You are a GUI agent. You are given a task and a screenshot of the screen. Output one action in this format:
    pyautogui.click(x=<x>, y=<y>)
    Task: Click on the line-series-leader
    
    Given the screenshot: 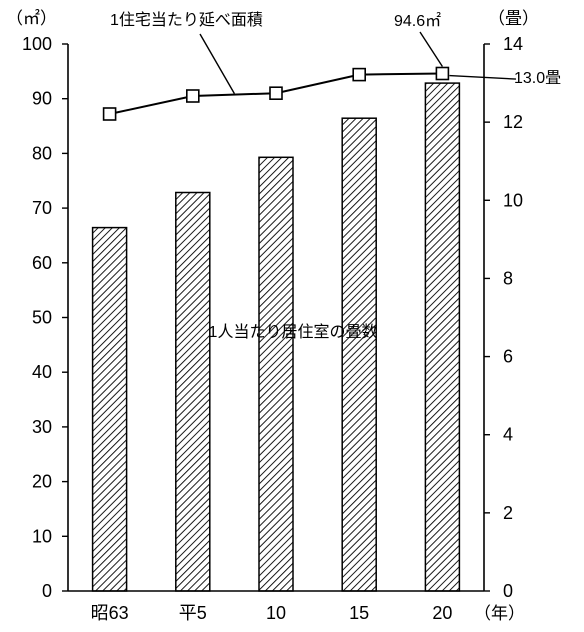 What is the action you would take?
    pyautogui.click(x=217, y=64)
    